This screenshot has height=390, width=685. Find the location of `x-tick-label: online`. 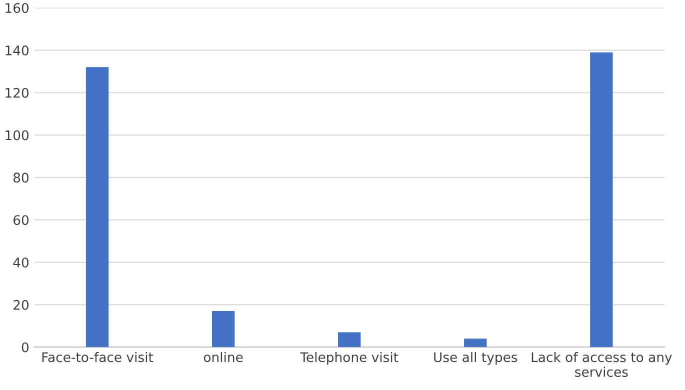

x-tick-label: online is located at coordinates (223, 357).